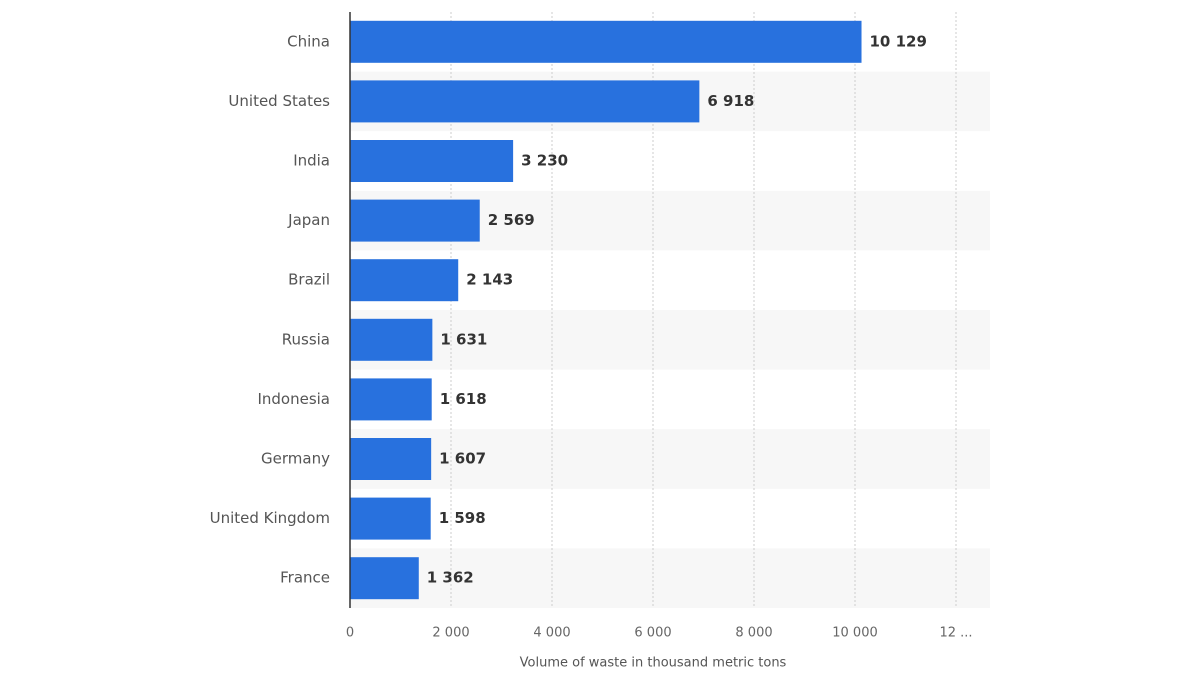 This screenshot has width=1200, height=675. What do you see at coordinates (462, 459) in the screenshot?
I see `value-label: 1 607` at bounding box center [462, 459].